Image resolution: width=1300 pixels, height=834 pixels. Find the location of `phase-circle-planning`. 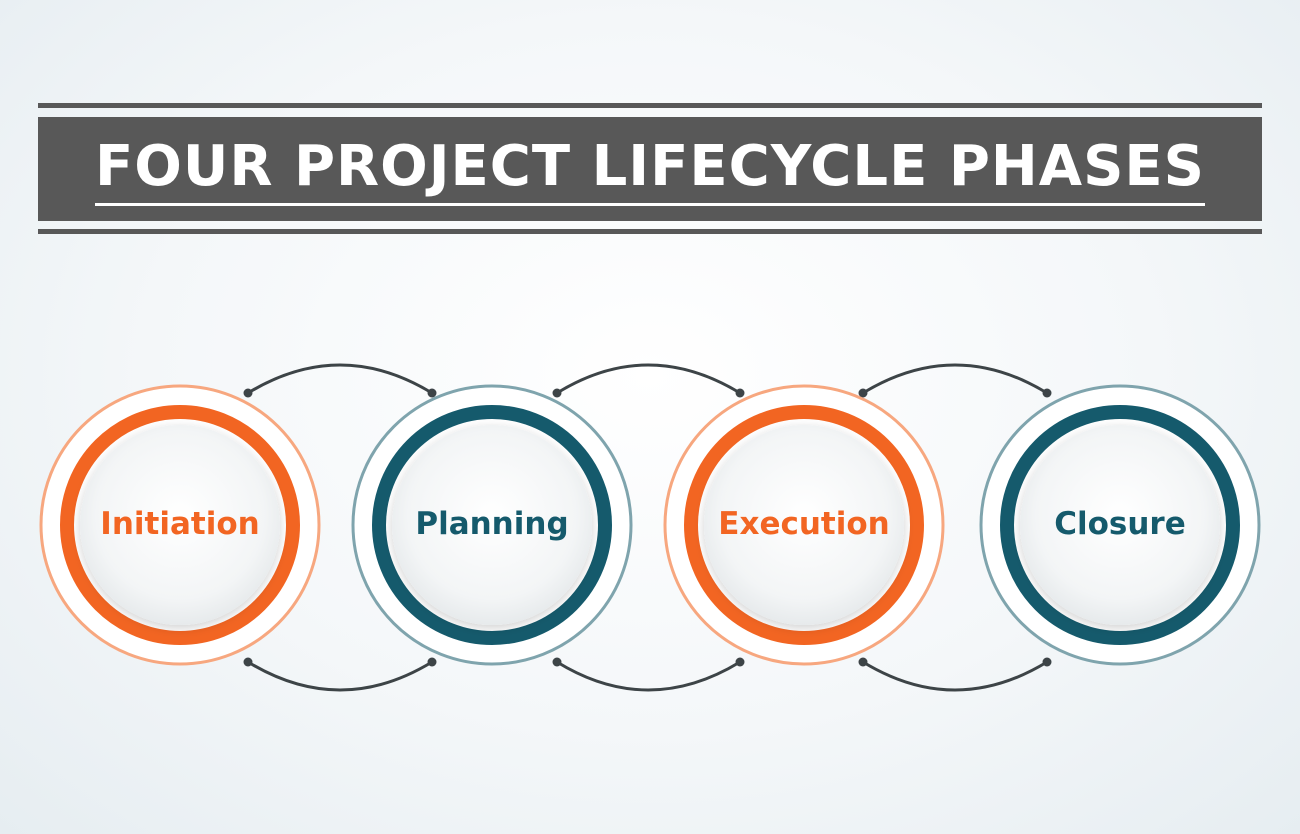

phase-circle-planning is located at coordinates (492, 525).